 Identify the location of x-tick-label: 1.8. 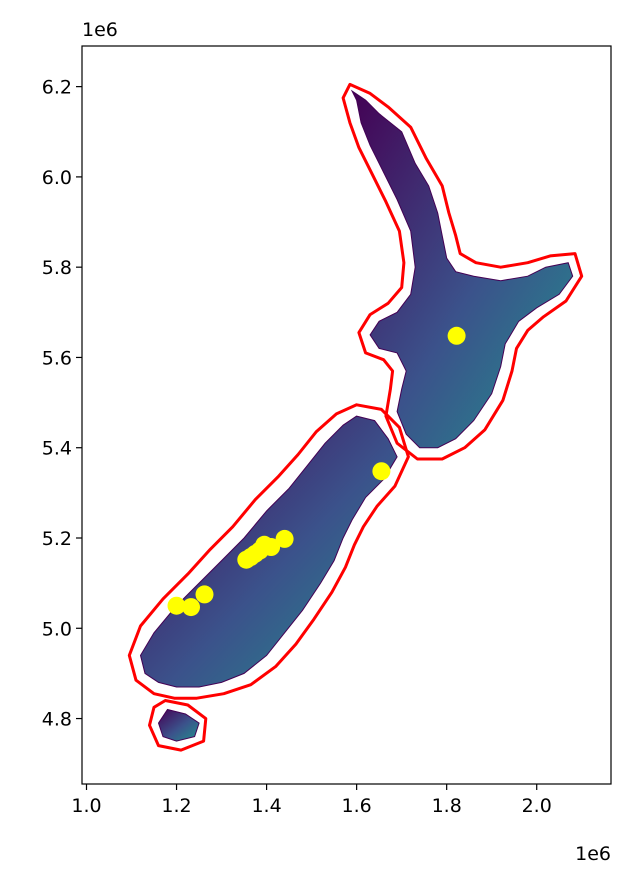
(447, 806).